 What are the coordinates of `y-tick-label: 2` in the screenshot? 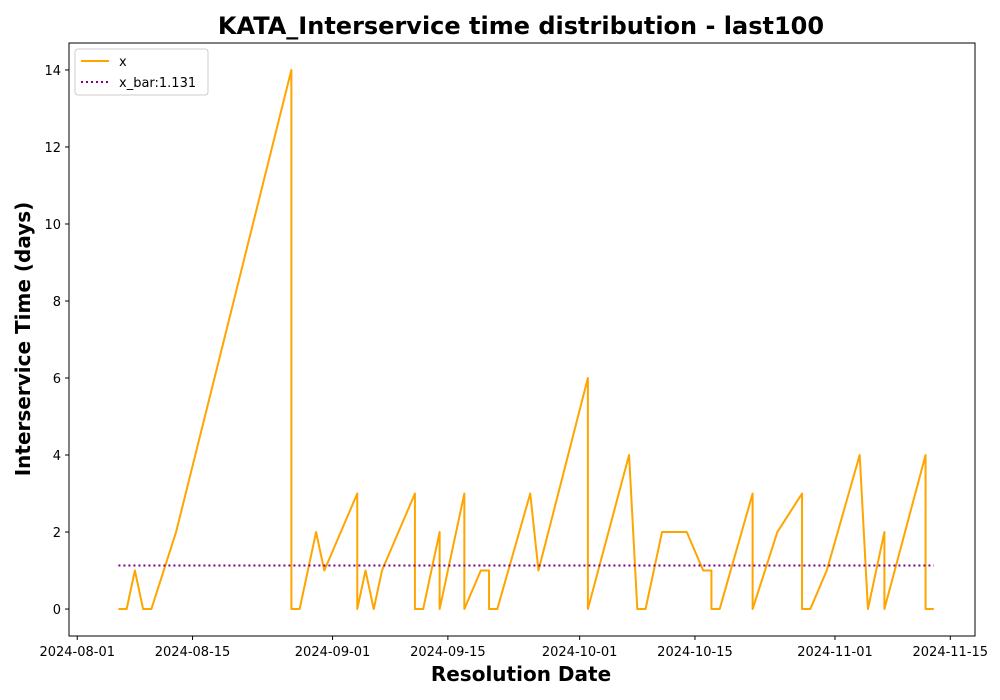 It's located at (57, 533).